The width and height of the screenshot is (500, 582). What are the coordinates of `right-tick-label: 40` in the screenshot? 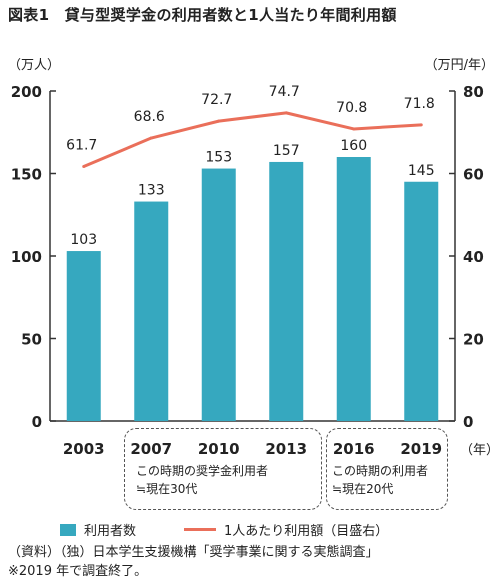 It's located at (473, 257).